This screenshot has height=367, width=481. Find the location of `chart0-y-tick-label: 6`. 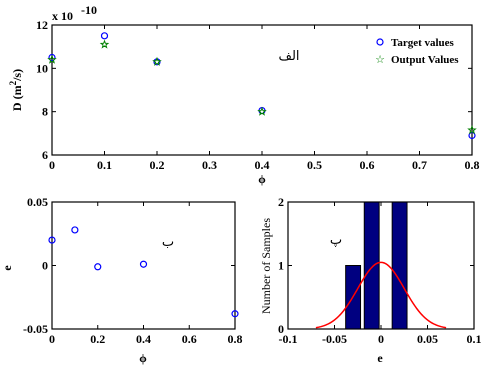

chart0-y-tick-label: 6 is located at coordinates (45, 155).